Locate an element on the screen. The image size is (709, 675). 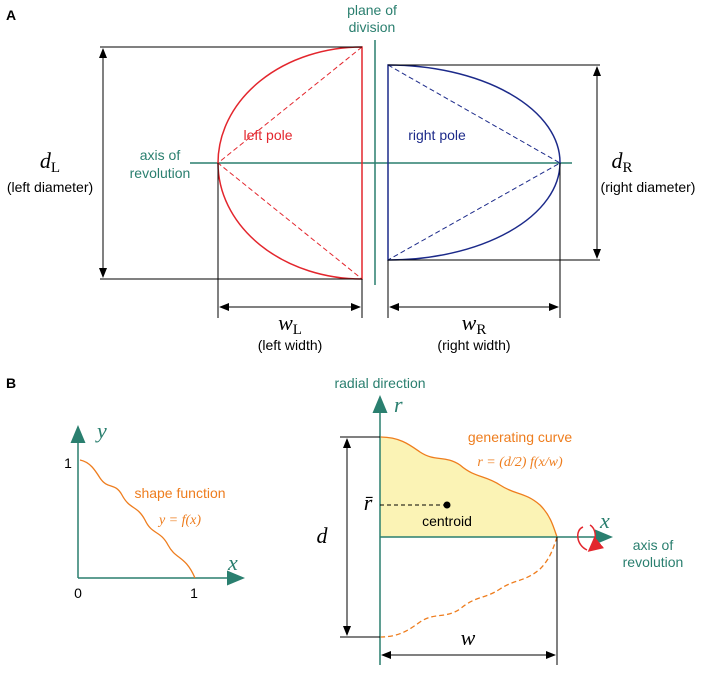
pole-label: right pole is located at coordinates (437, 135).